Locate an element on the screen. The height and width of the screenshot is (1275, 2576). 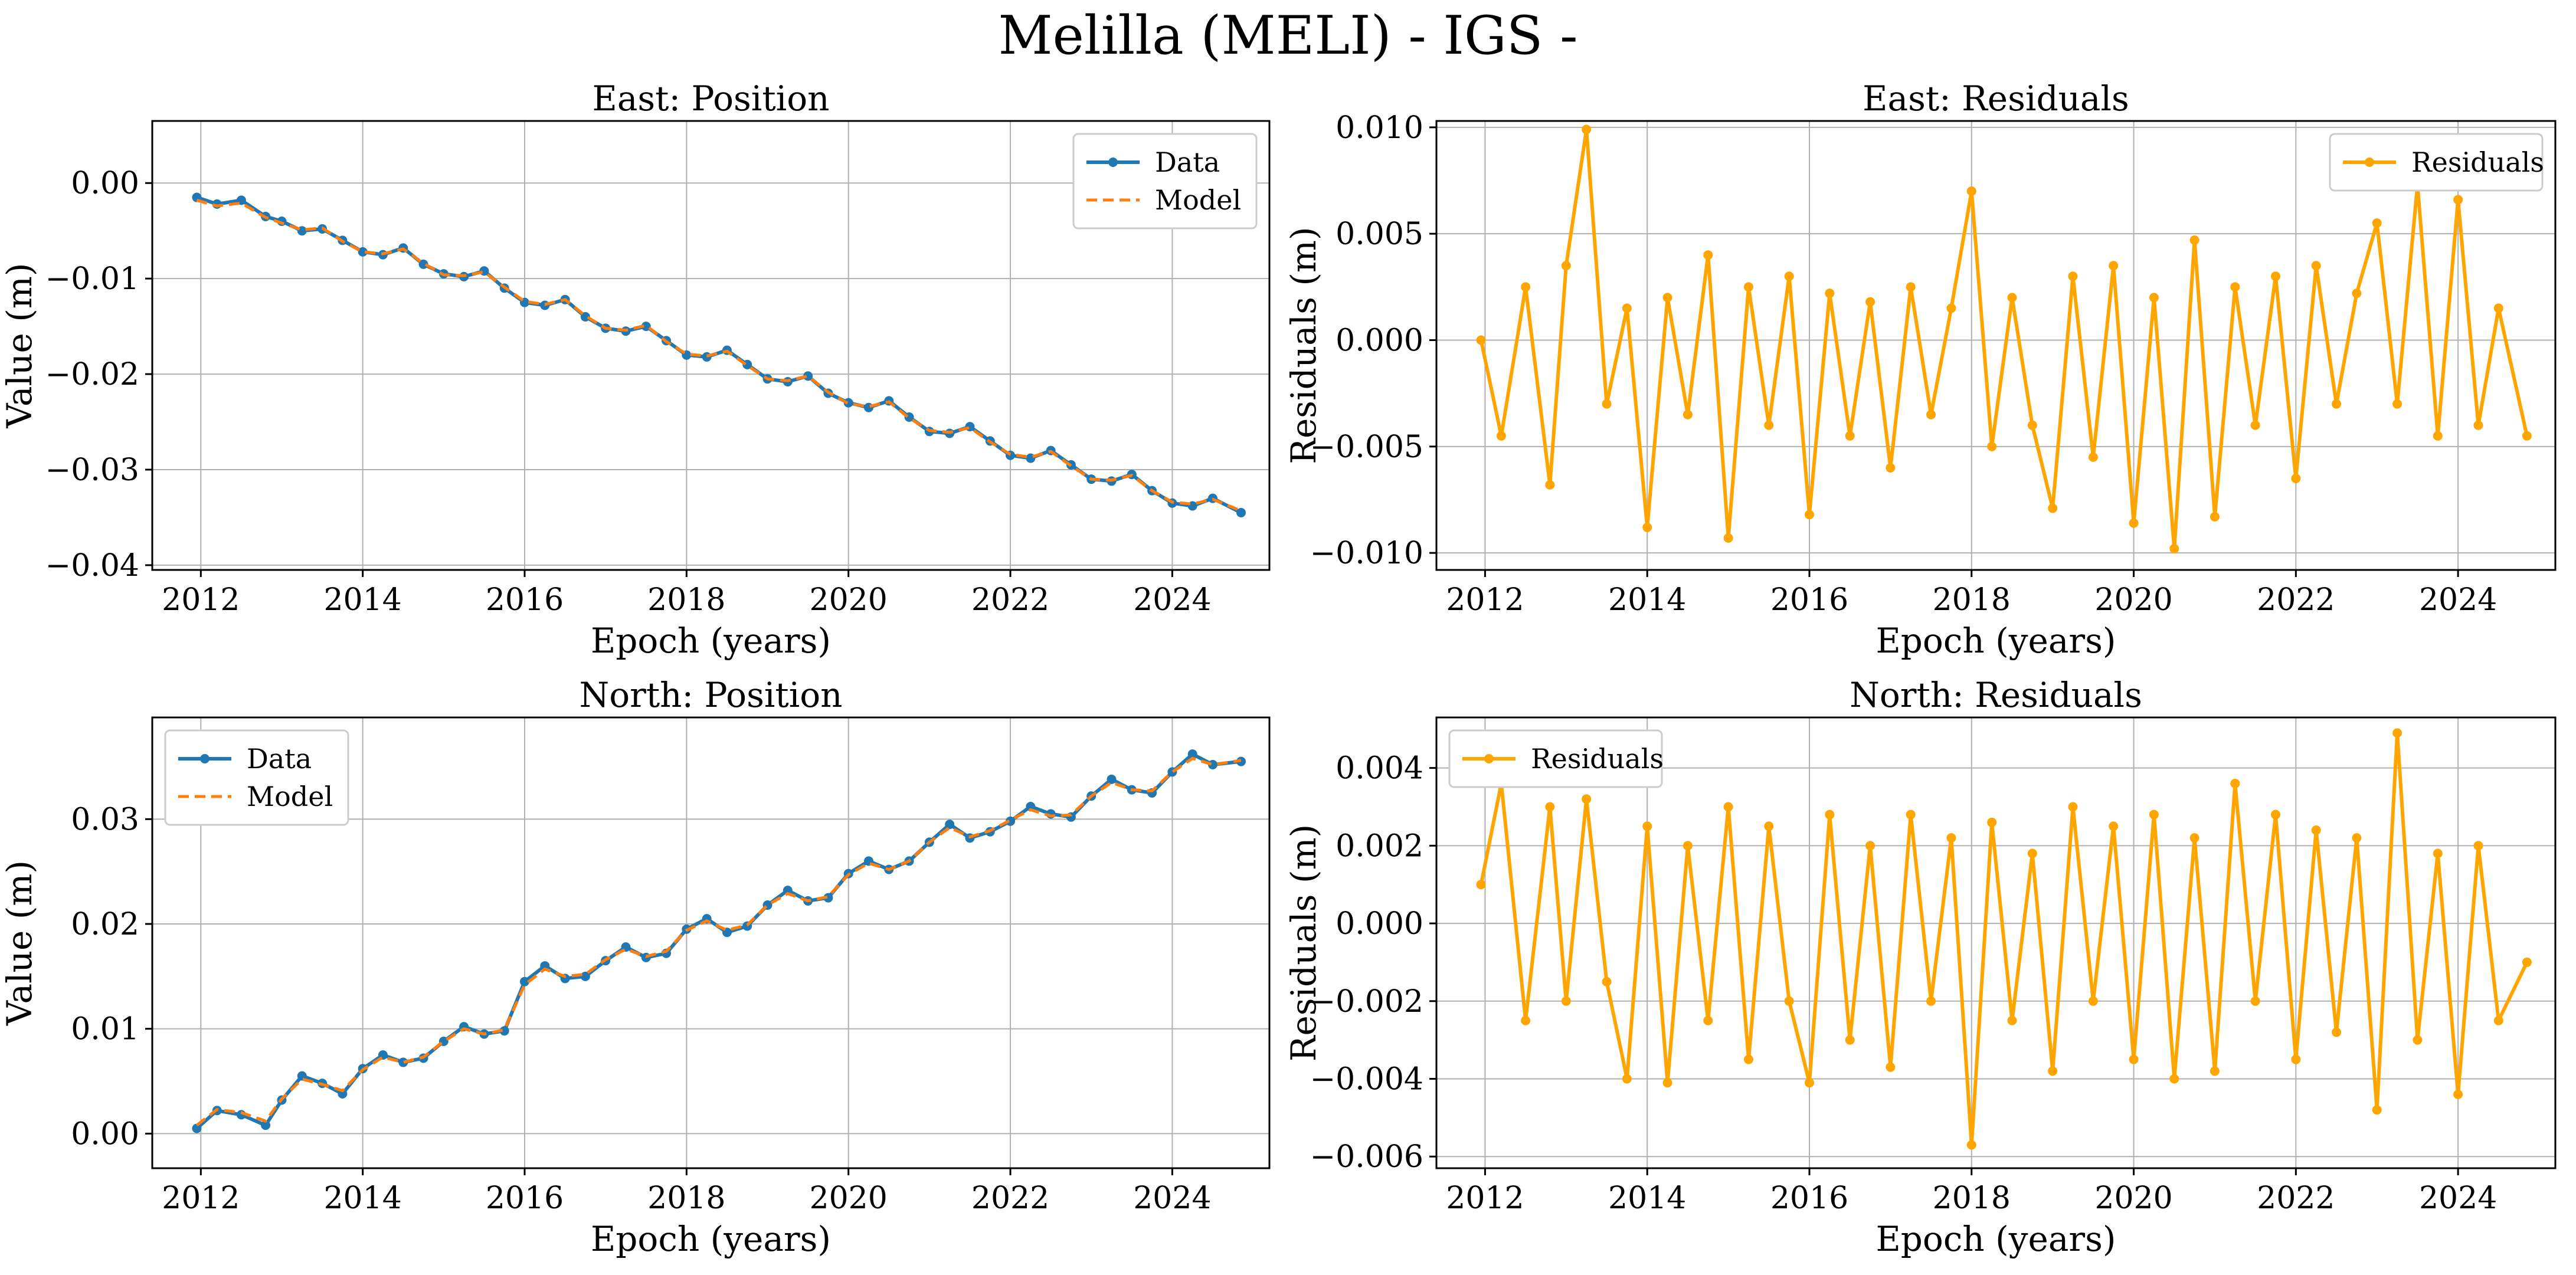
north-residuals-y-axis-label: Residuals (m) is located at coordinates (1304, 942).